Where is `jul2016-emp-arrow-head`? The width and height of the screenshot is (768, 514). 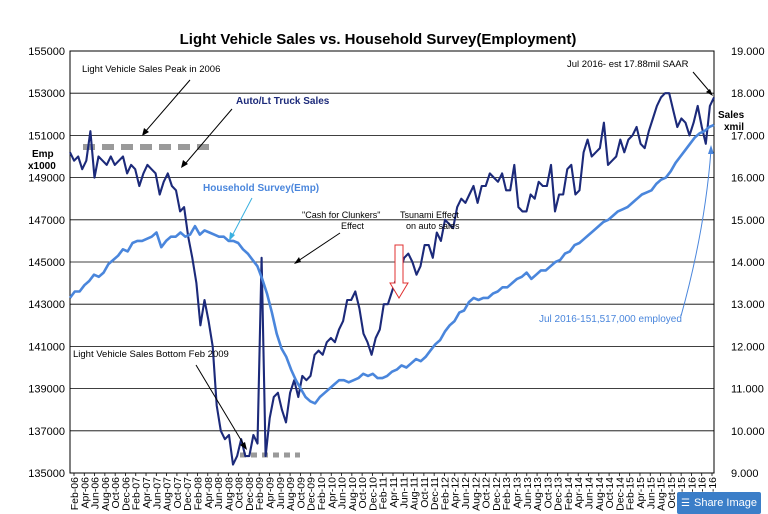 jul2016-emp-arrow-head is located at coordinates (711, 149).